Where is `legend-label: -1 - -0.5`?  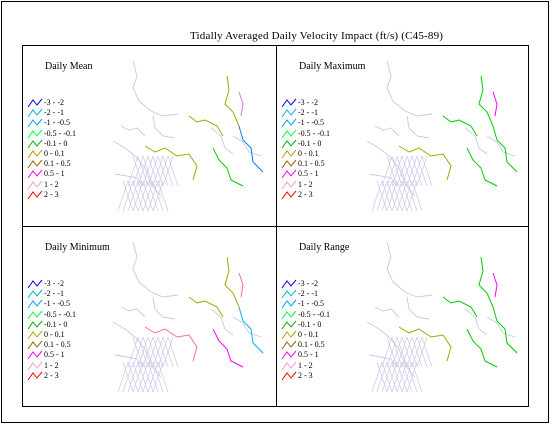
legend-label: -1 - -0.5 is located at coordinates (57, 304).